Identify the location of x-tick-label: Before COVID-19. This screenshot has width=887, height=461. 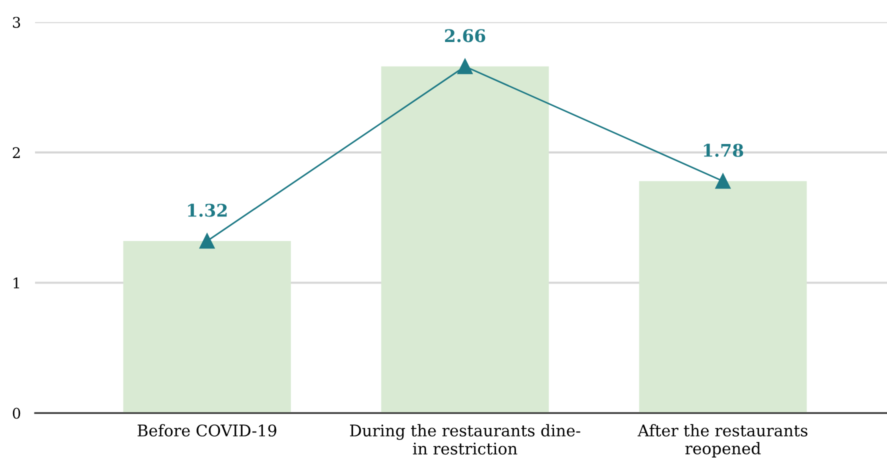
(207, 430).